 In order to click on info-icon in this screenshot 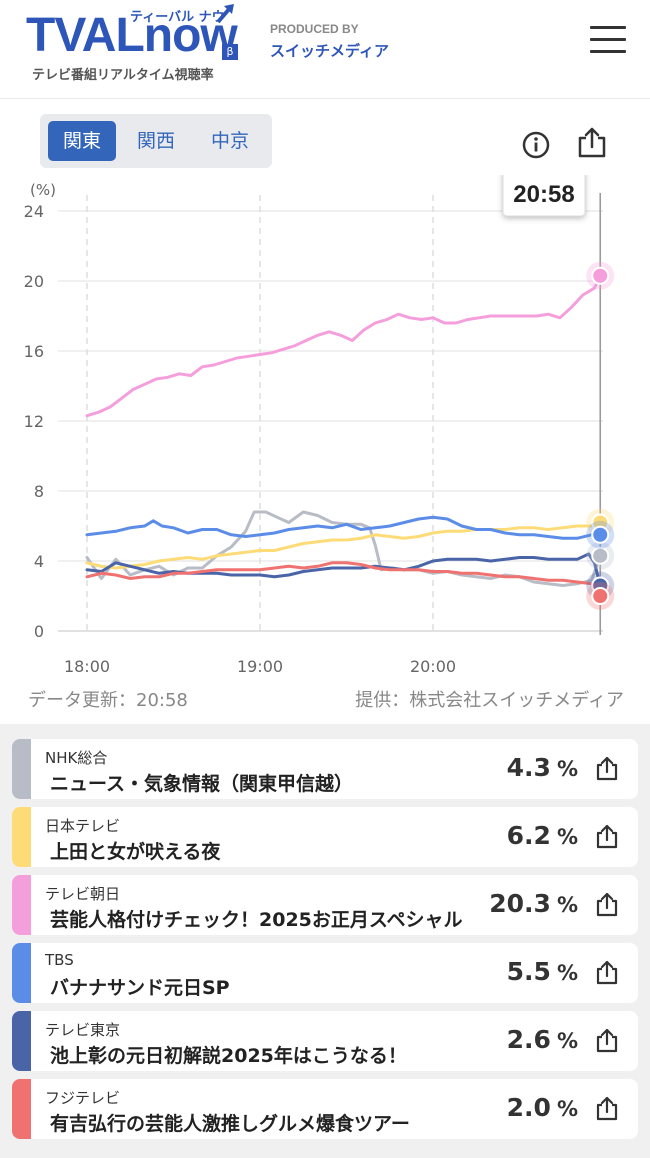, I will do `click(536, 145)`.